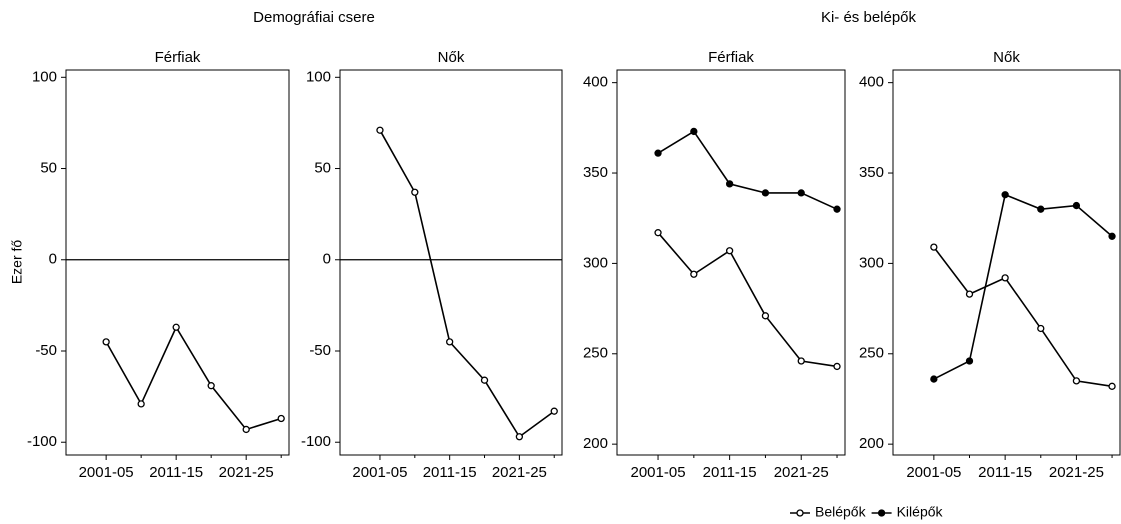 The height and width of the screenshot is (524, 1121). What do you see at coordinates (920, 512) in the screenshot?
I see `legend-label: Kilépők` at bounding box center [920, 512].